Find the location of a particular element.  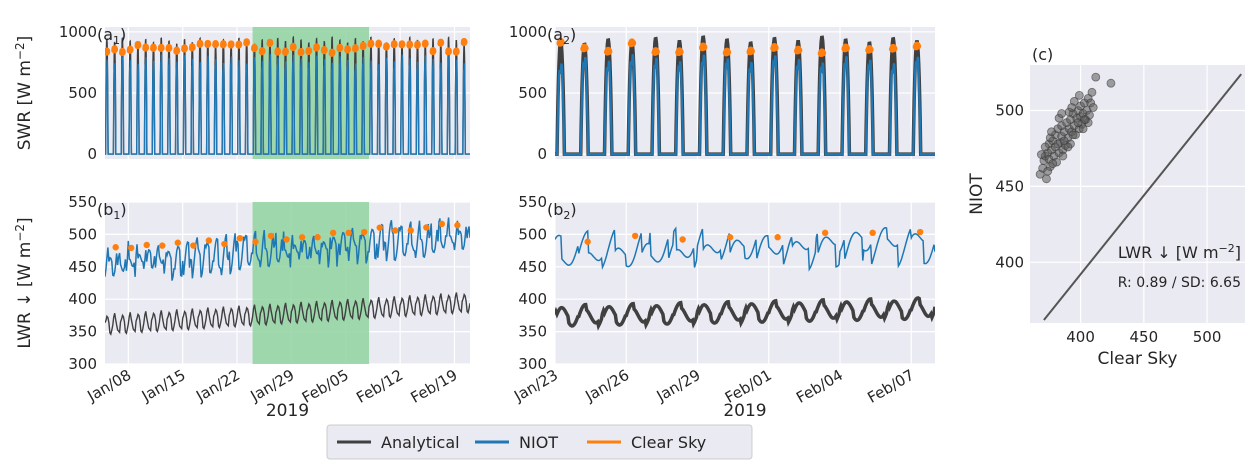

y-axis-label: NIOT is located at coordinates (977, 194).